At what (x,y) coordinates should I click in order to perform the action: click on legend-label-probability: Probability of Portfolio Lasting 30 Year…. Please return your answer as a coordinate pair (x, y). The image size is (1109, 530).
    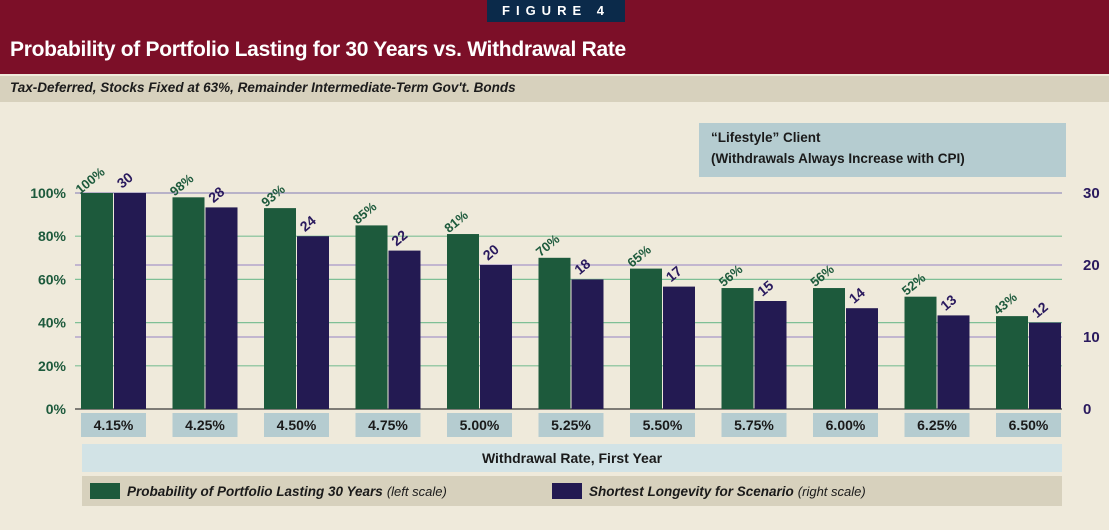
    Looking at the image, I should click on (255, 491).